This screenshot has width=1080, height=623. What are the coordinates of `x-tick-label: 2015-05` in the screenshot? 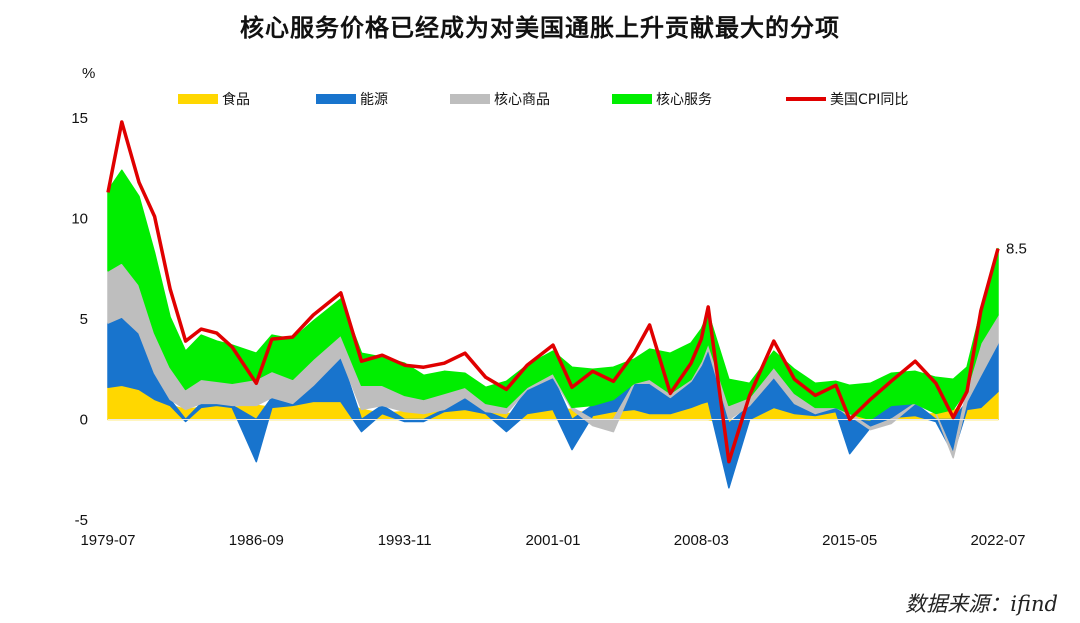 It's located at (849, 540).